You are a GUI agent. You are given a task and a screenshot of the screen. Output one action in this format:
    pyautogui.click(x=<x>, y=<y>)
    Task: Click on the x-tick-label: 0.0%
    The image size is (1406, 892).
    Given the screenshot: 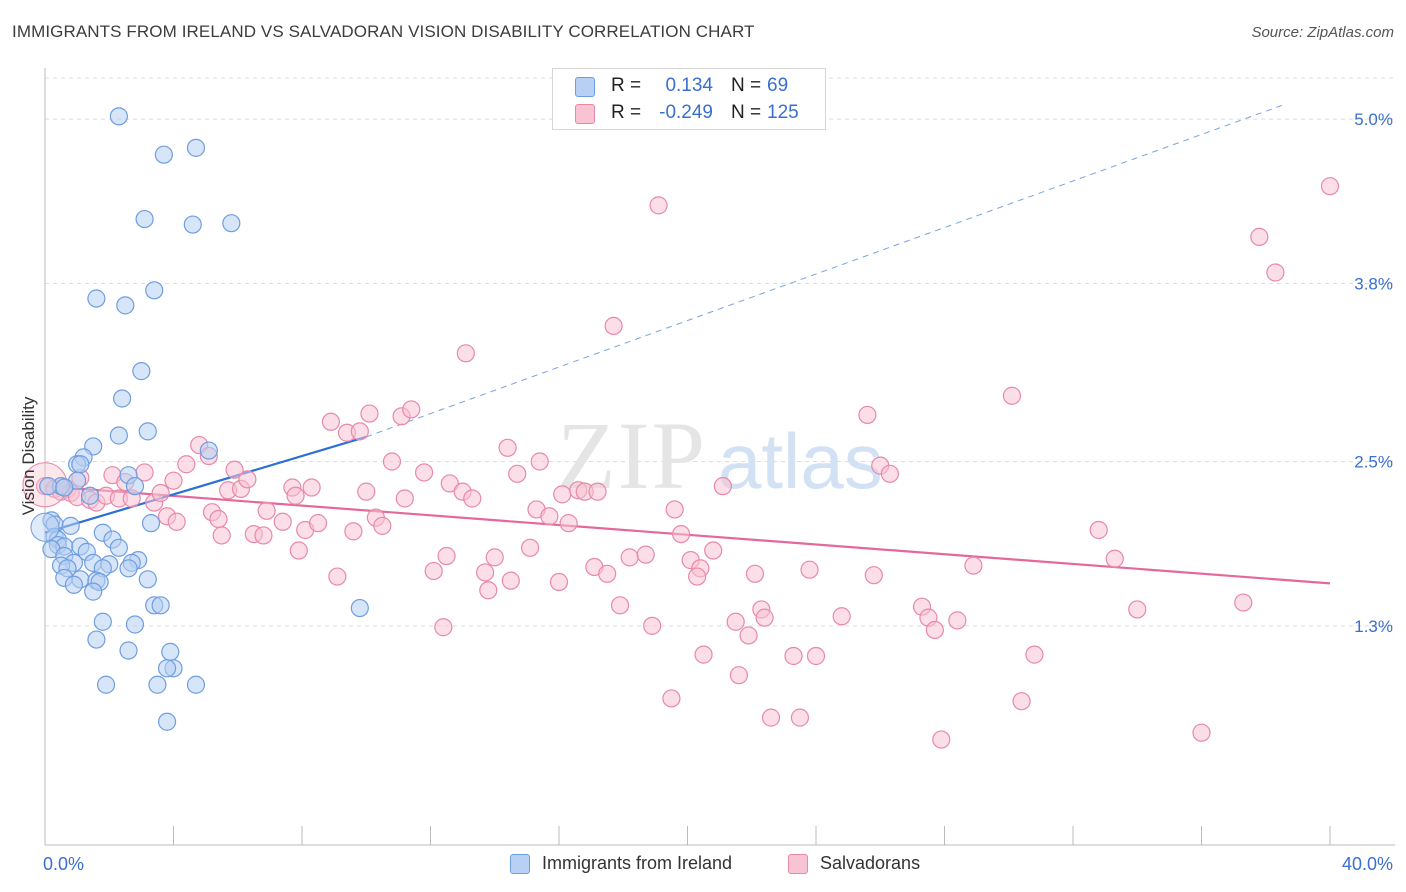 What is the action you would take?
    pyautogui.click(x=63, y=864)
    